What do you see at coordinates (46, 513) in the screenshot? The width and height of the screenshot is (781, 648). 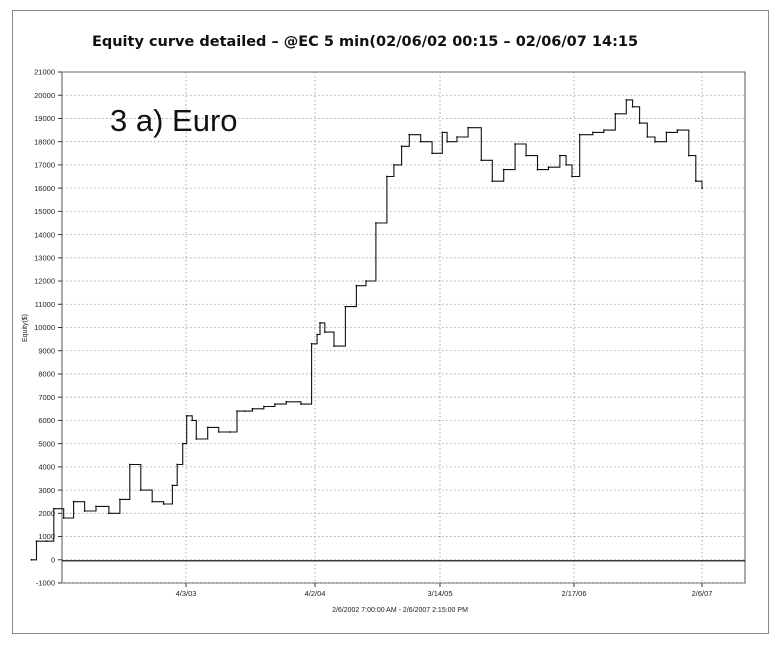 I see `y-tick-label: 2000` at bounding box center [46, 513].